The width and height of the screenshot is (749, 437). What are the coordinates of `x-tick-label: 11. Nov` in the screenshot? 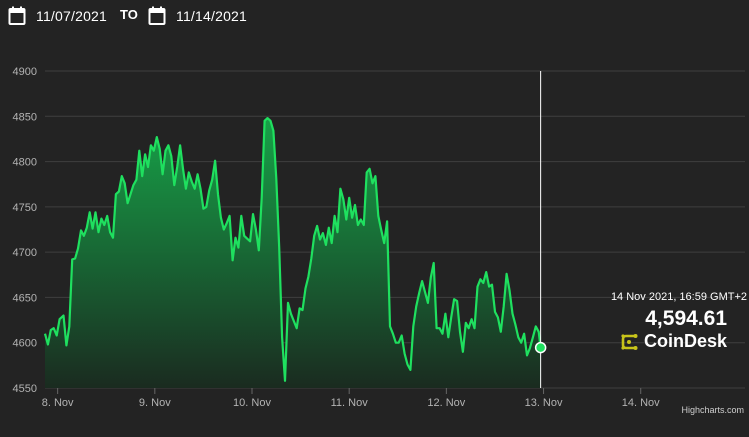 It's located at (350, 403).